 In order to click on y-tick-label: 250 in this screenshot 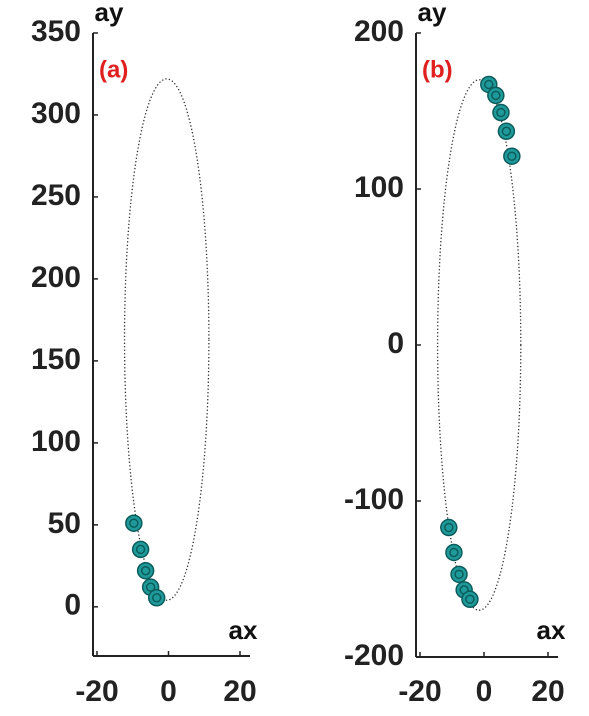, I will do `click(56, 195)`.